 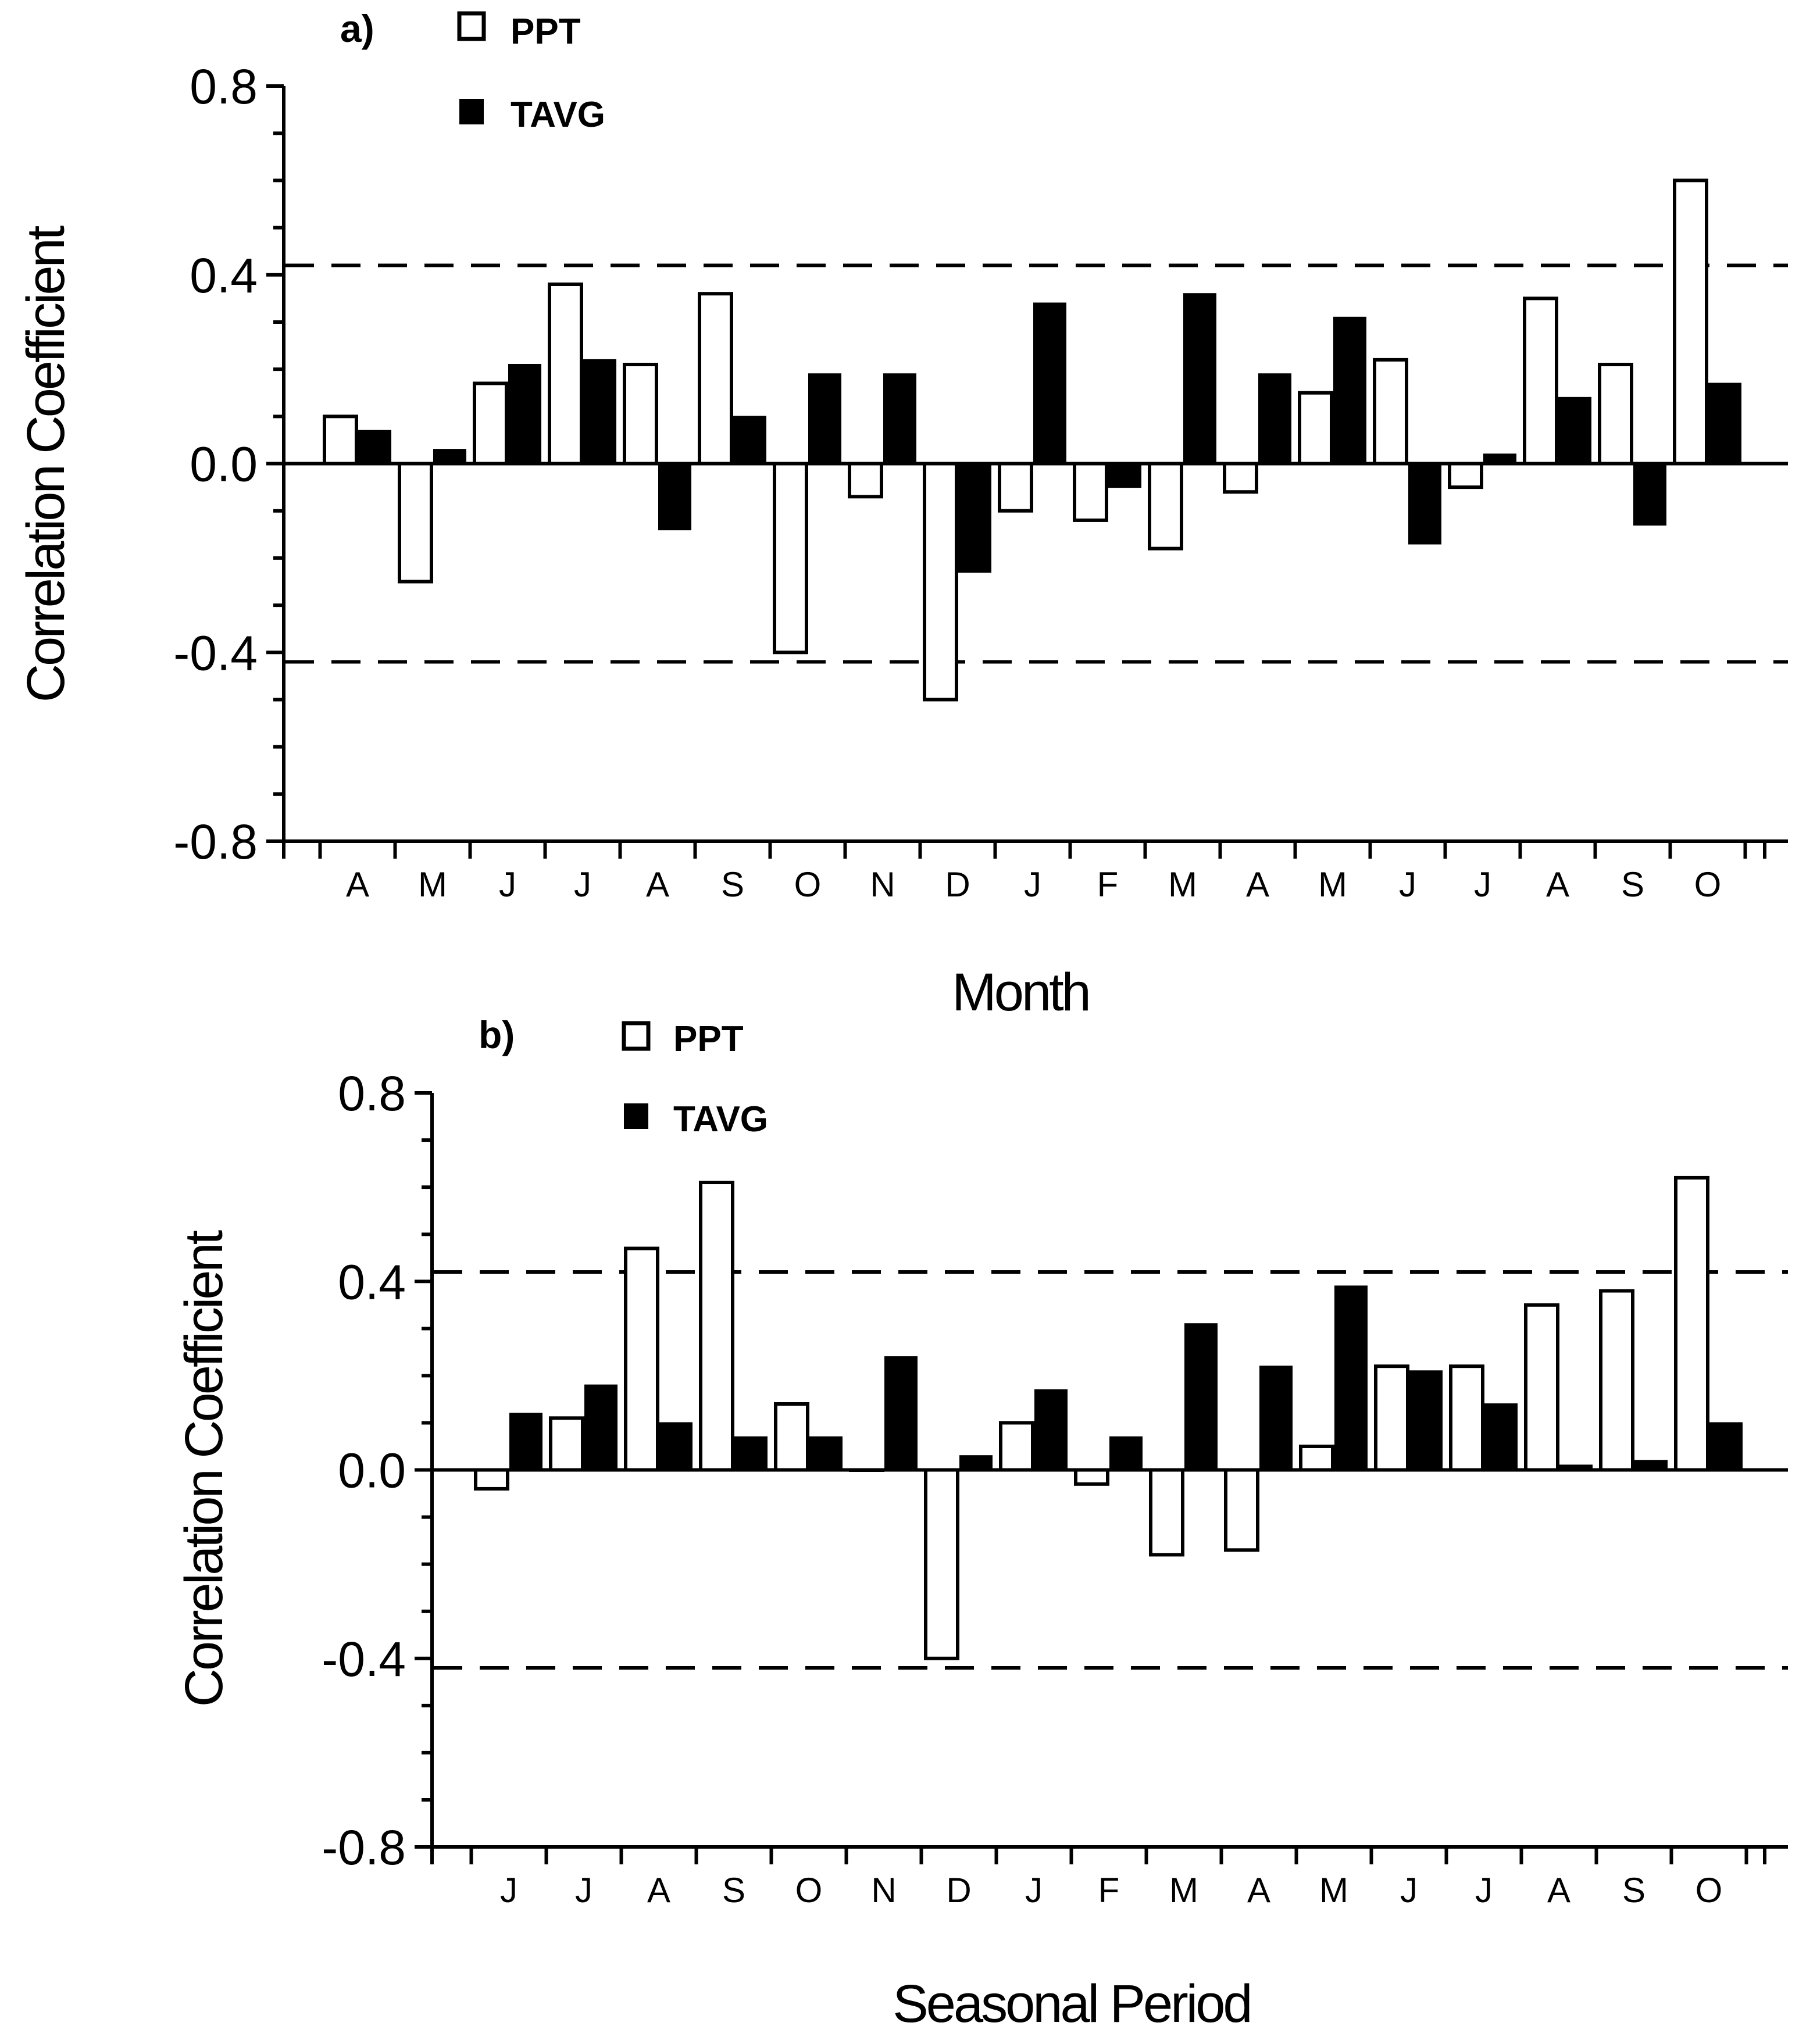 I want to click on panel-b-y-tick-label: -0.8, so click(x=364, y=1847).